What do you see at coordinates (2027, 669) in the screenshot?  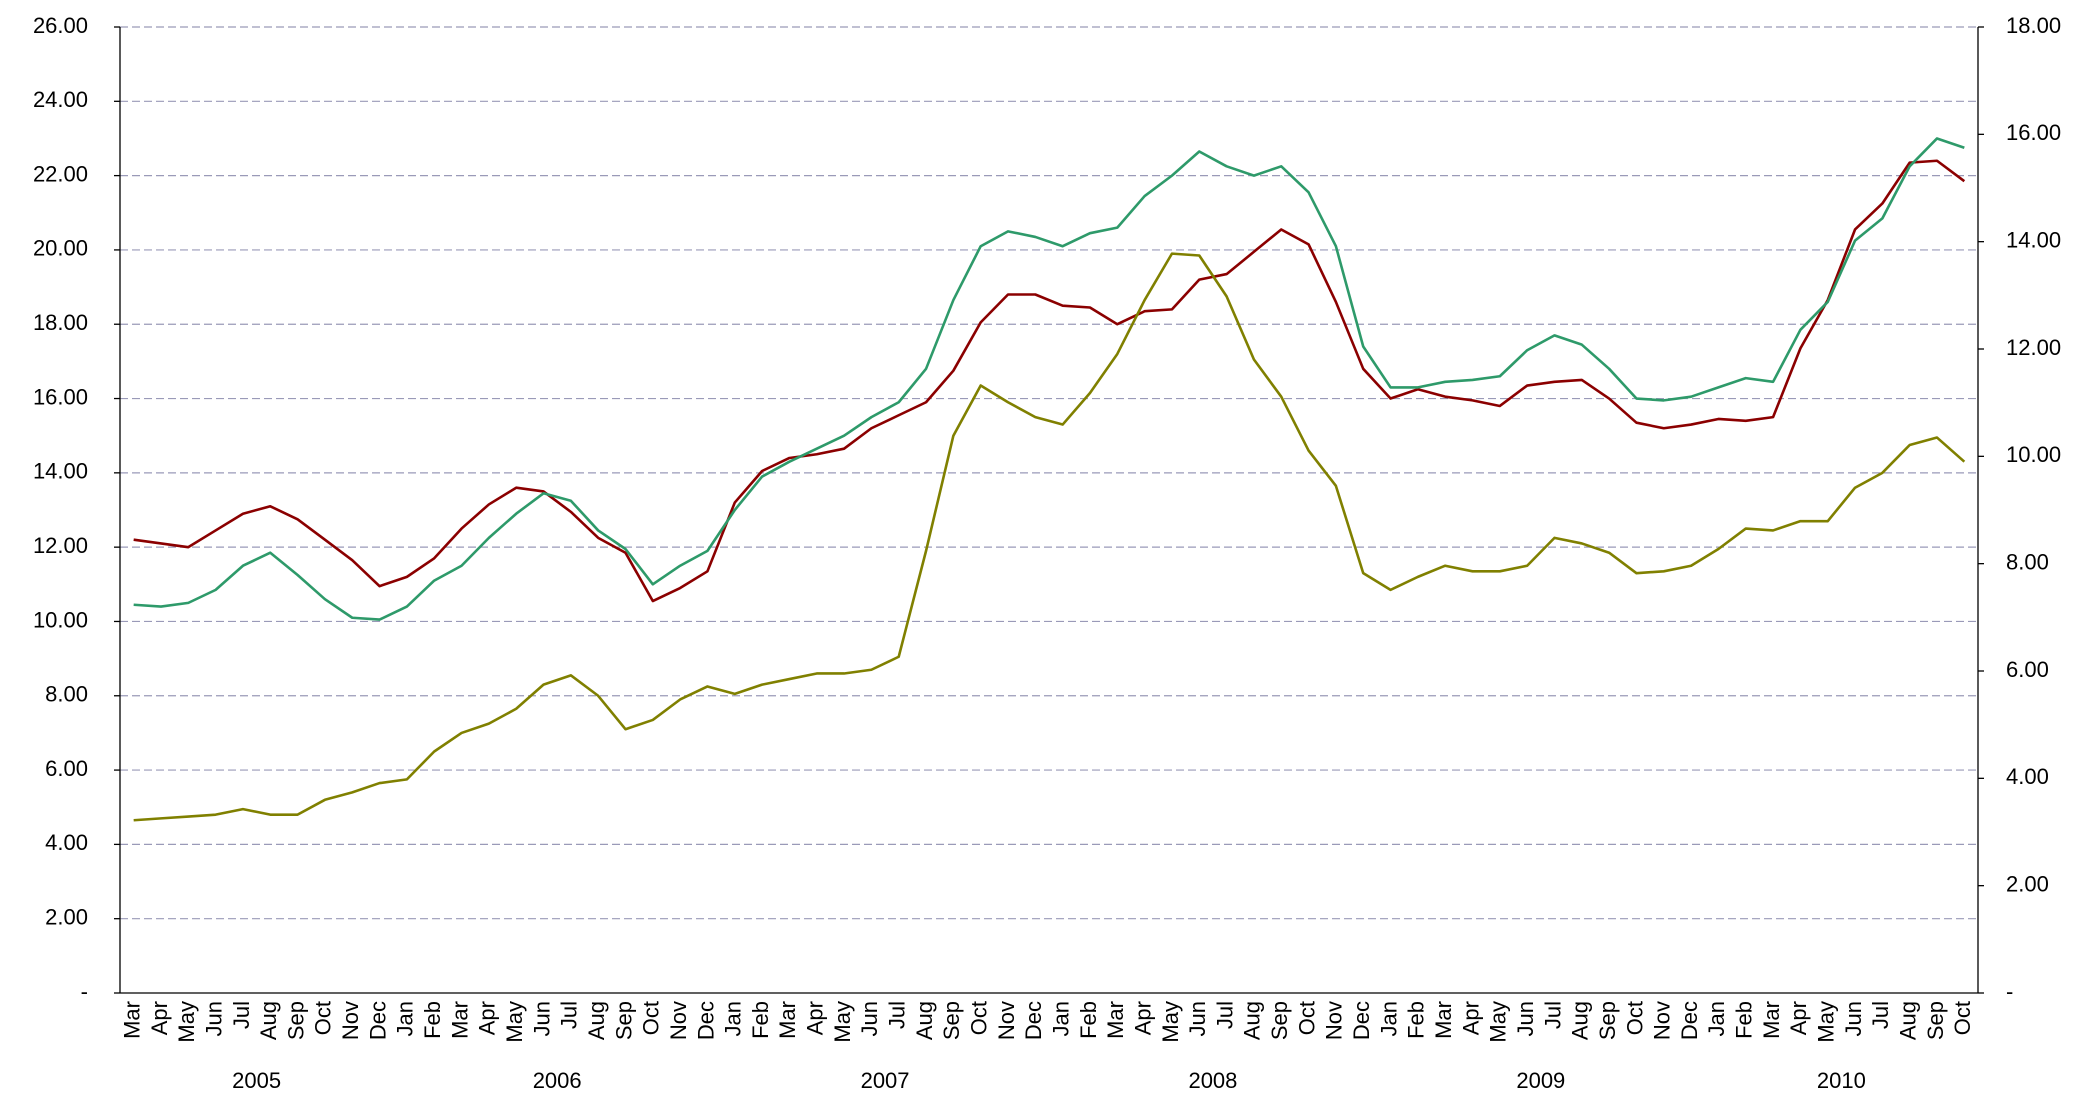 I see `y2-tick-label: 6.00` at bounding box center [2027, 669].